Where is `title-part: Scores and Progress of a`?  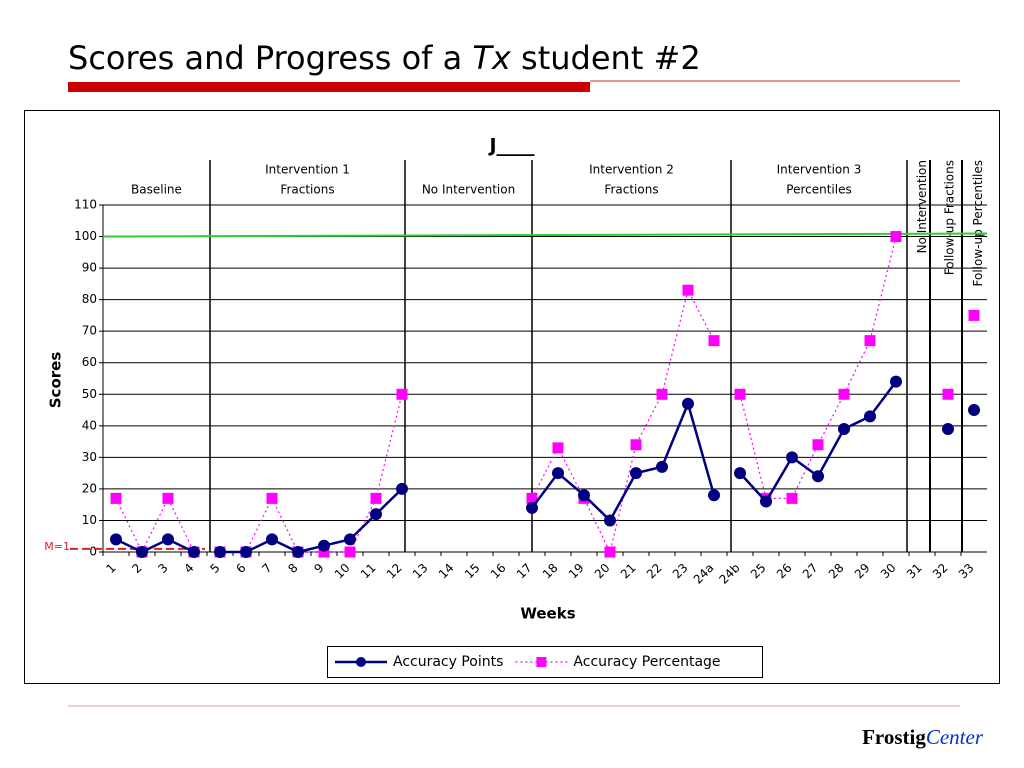
title-part: Scores and Progress of a is located at coordinates (270, 58).